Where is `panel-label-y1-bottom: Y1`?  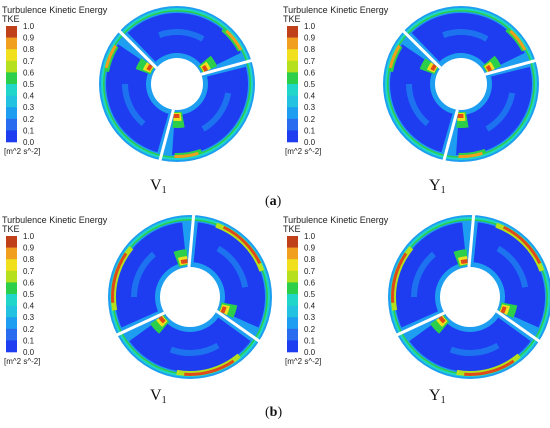 panel-label-y1-bottom: Y1 is located at coordinates (437, 396).